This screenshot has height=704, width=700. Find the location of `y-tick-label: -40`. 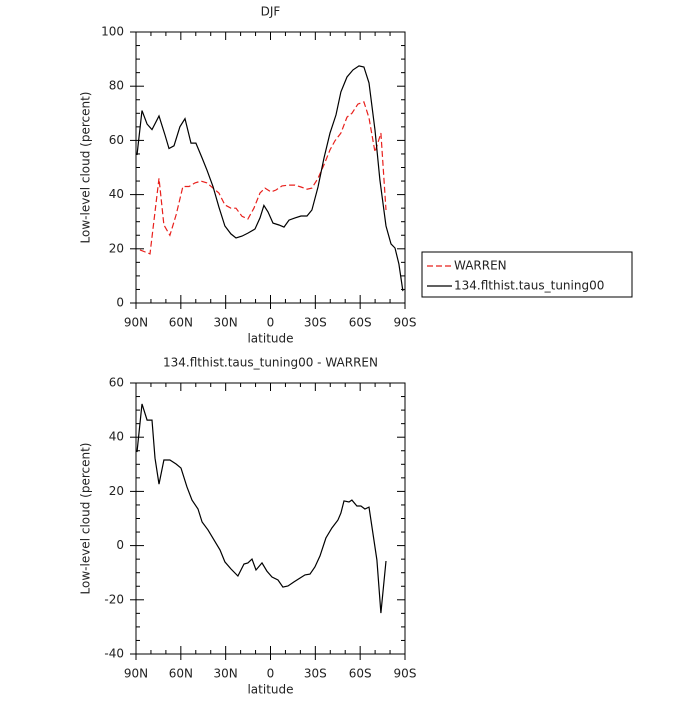

y-tick-label: -40 is located at coordinates (114, 654).